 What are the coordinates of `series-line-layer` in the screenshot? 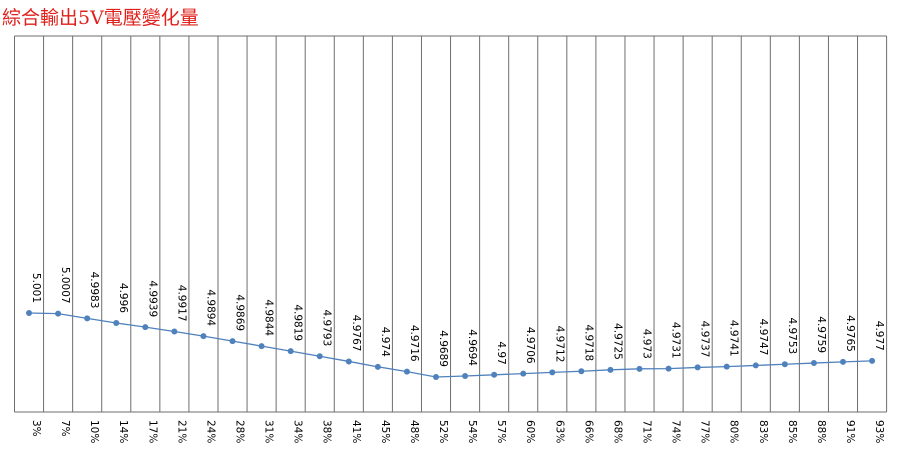 It's located at (451, 345).